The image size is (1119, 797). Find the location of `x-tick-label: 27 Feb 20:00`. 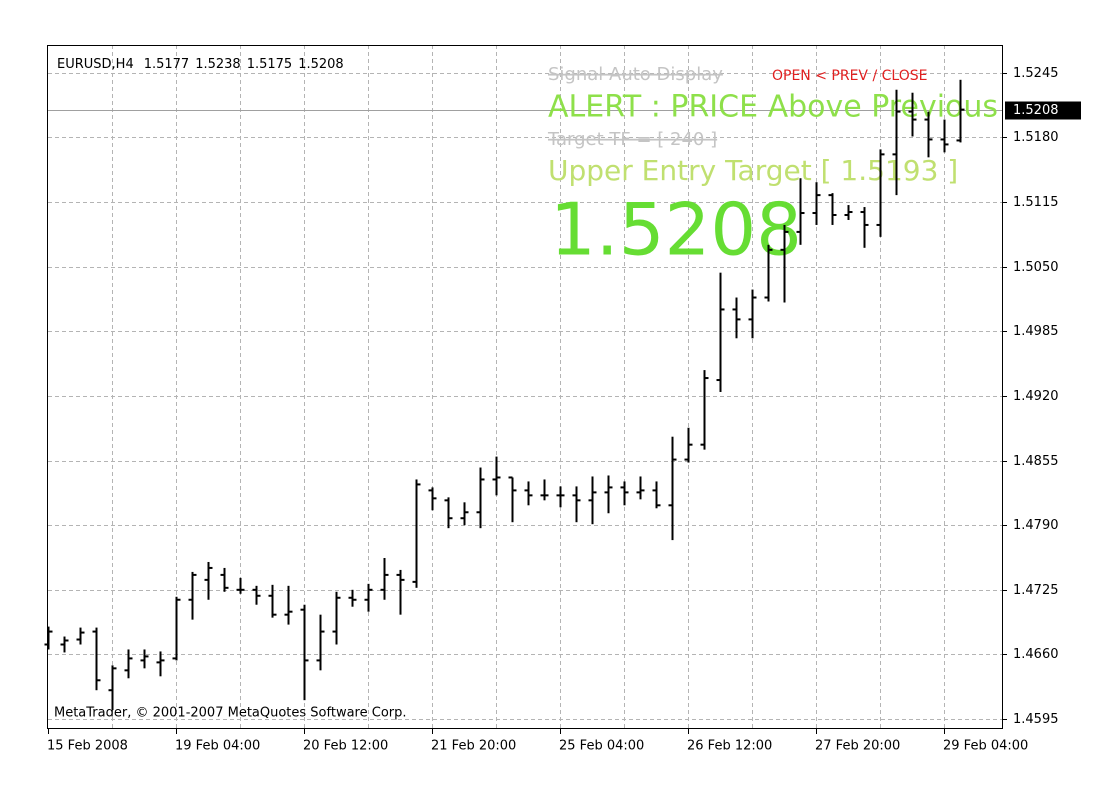

x-tick-label: 27 Feb 20:00 is located at coordinates (857, 746).